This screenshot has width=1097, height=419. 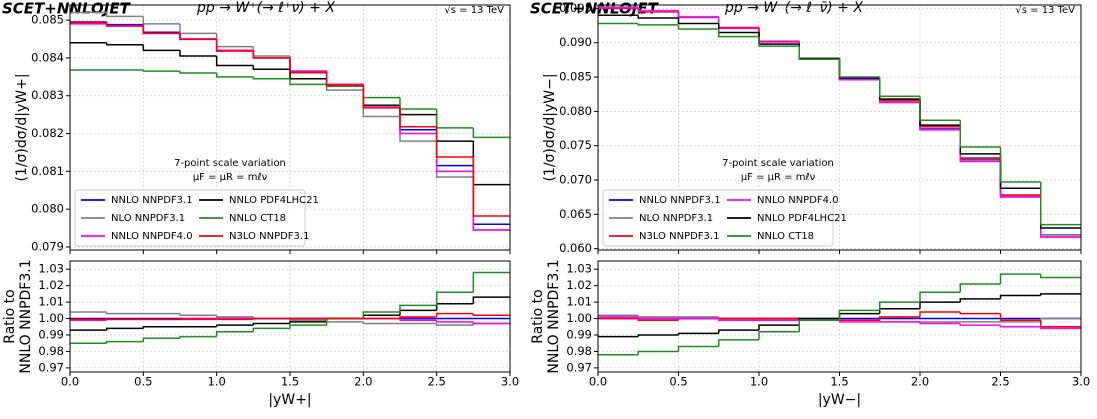 I want to click on y-tick-label: 0.081, so click(x=47, y=171).